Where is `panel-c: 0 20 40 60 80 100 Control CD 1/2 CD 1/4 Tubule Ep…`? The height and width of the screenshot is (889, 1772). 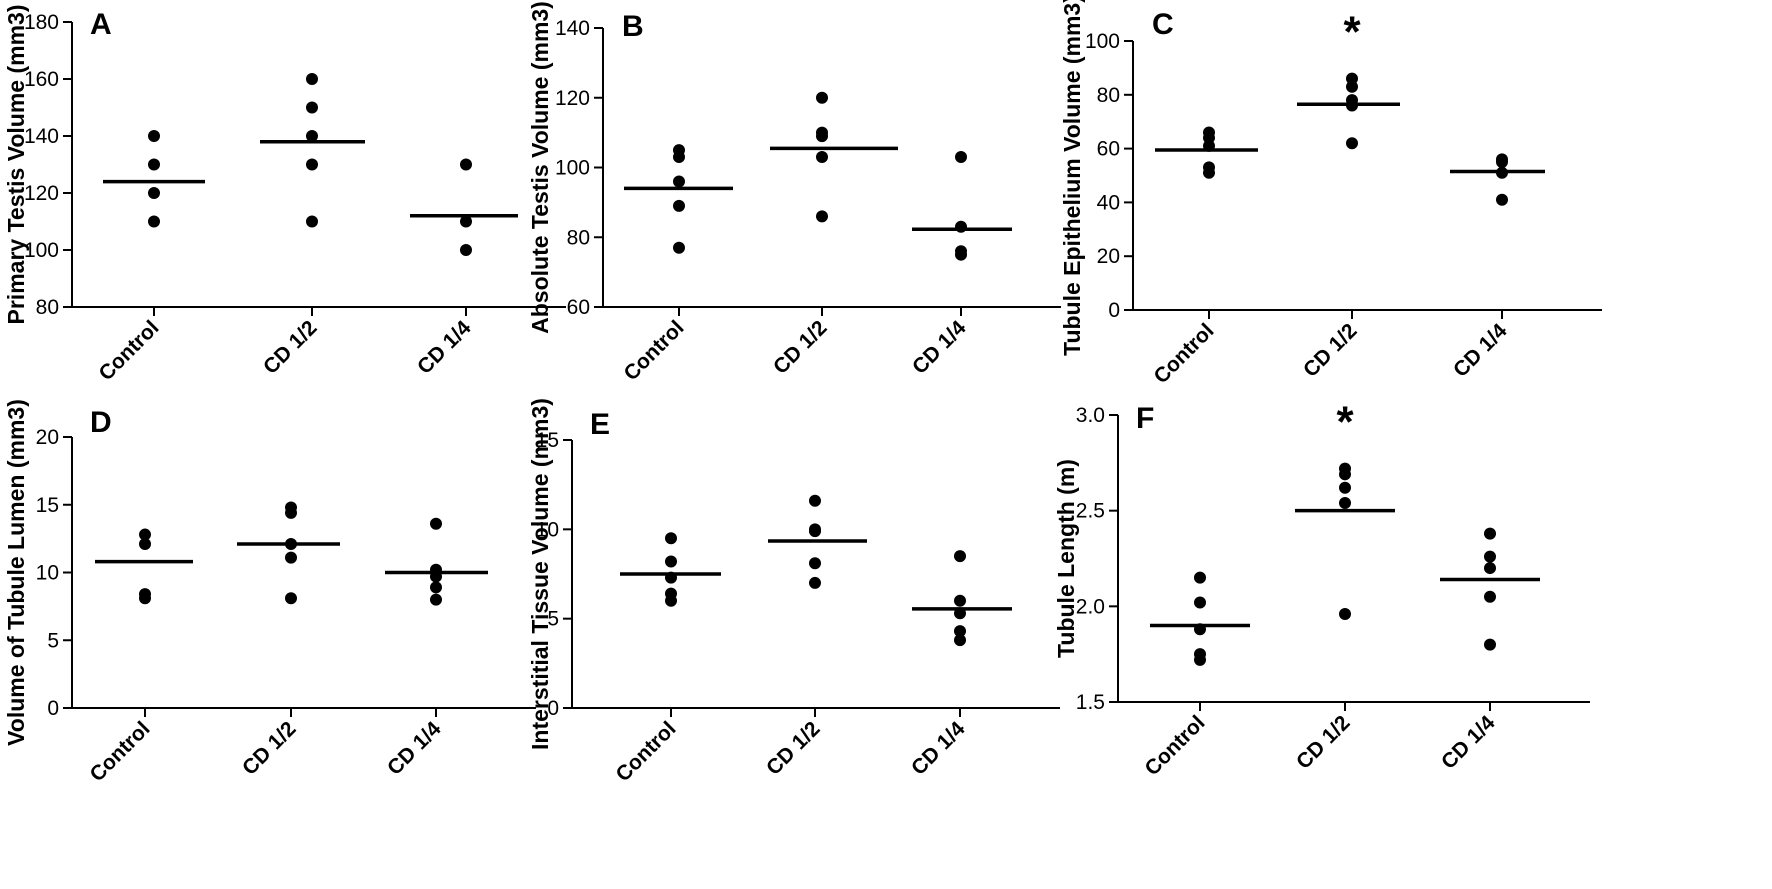 panel-c: 0 20 40 60 80 100 Control CD 1/2 CD 1/4 Tubule Ep… is located at coordinates (1330, 194).